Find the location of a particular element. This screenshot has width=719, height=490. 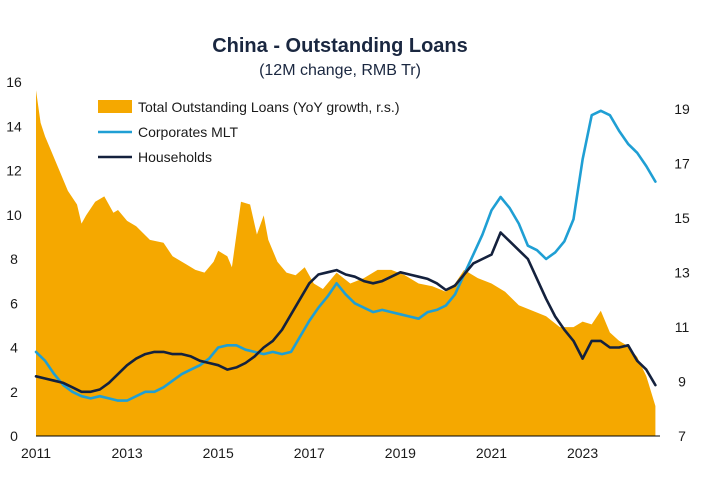

right-tick-label: 17 is located at coordinates (682, 164).